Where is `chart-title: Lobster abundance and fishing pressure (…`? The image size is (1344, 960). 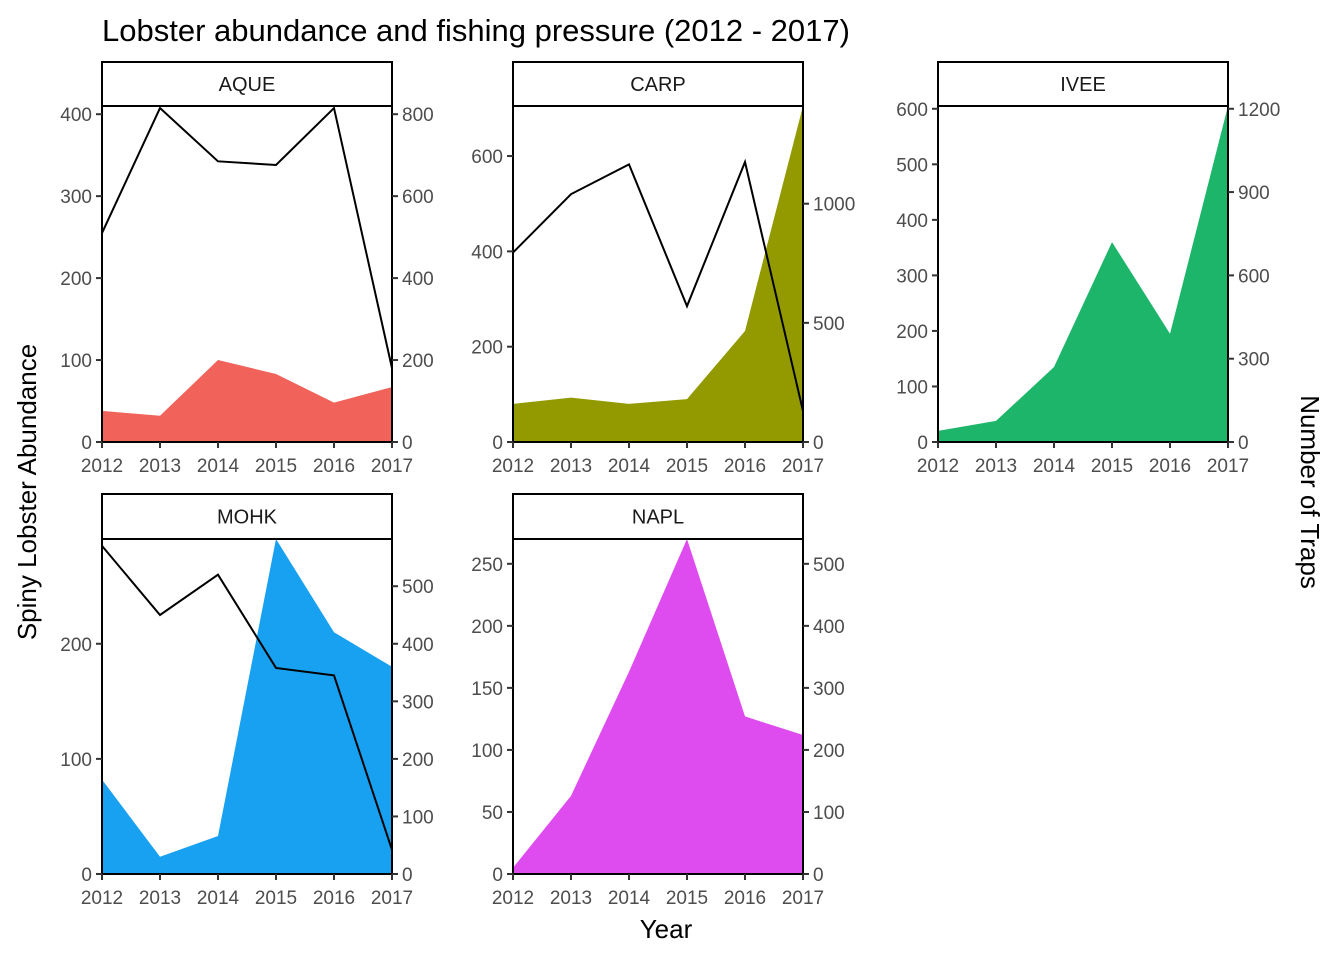
chart-title: Lobster abundance and fishing pressure (… is located at coordinates (476, 30).